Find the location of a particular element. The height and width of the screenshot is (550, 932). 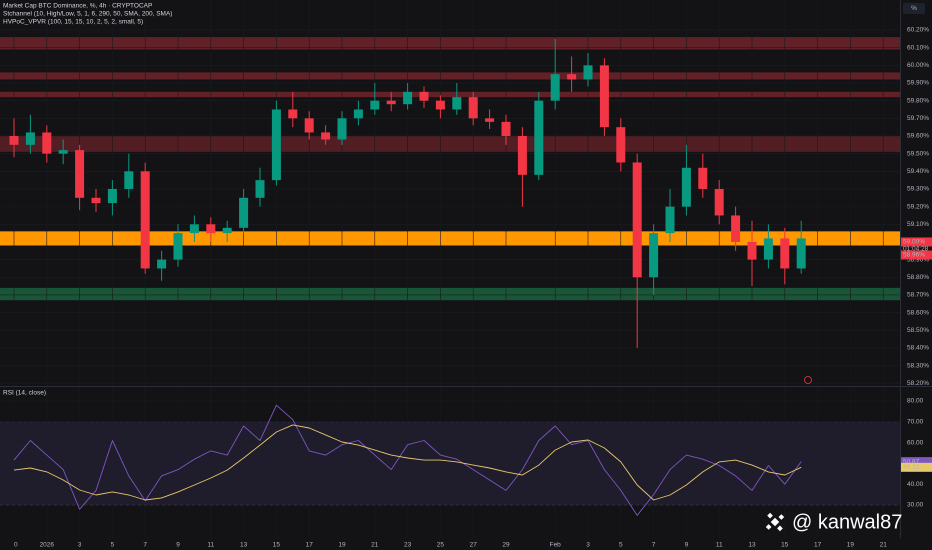

y-tick-label: 58.20% is located at coordinates (918, 383).